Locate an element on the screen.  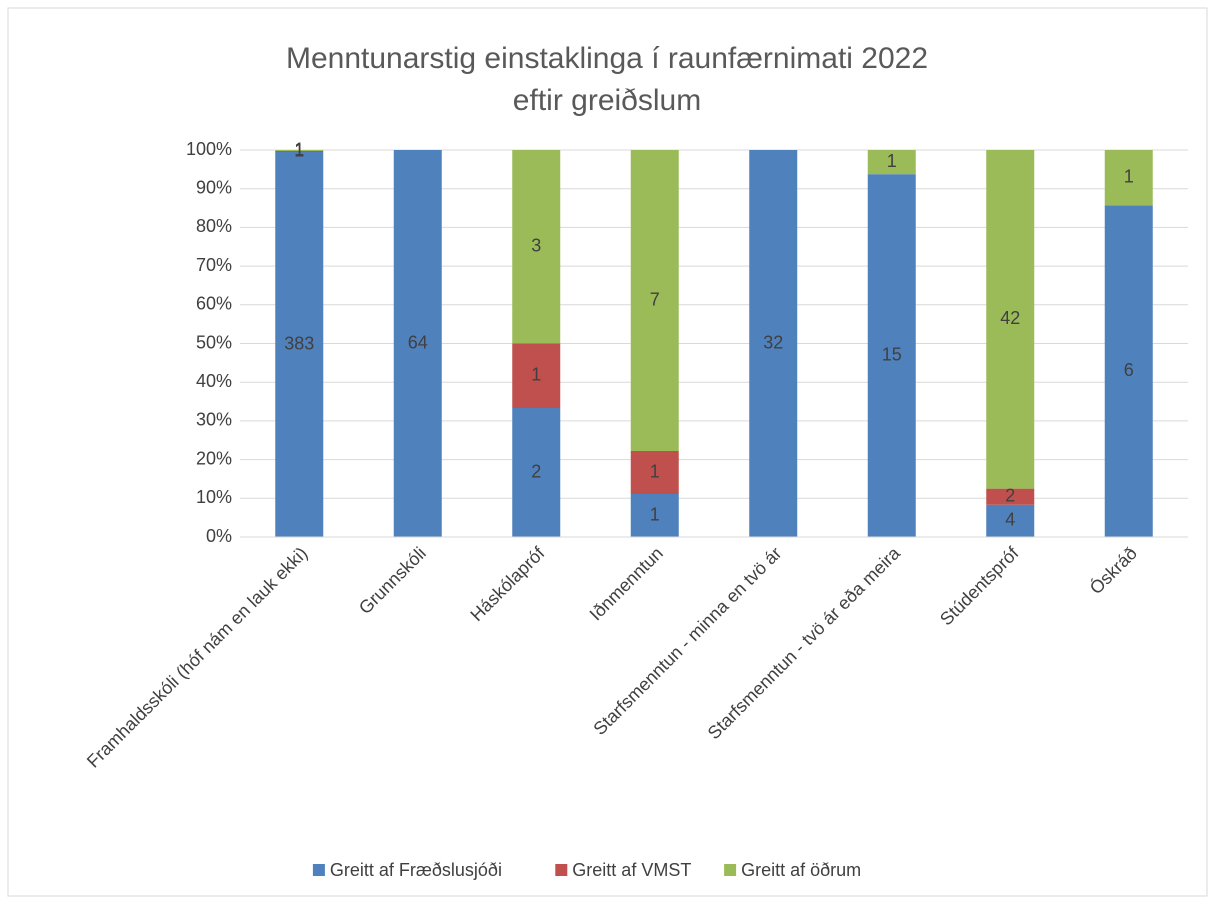
data-label: 7 is located at coordinates (655, 299).